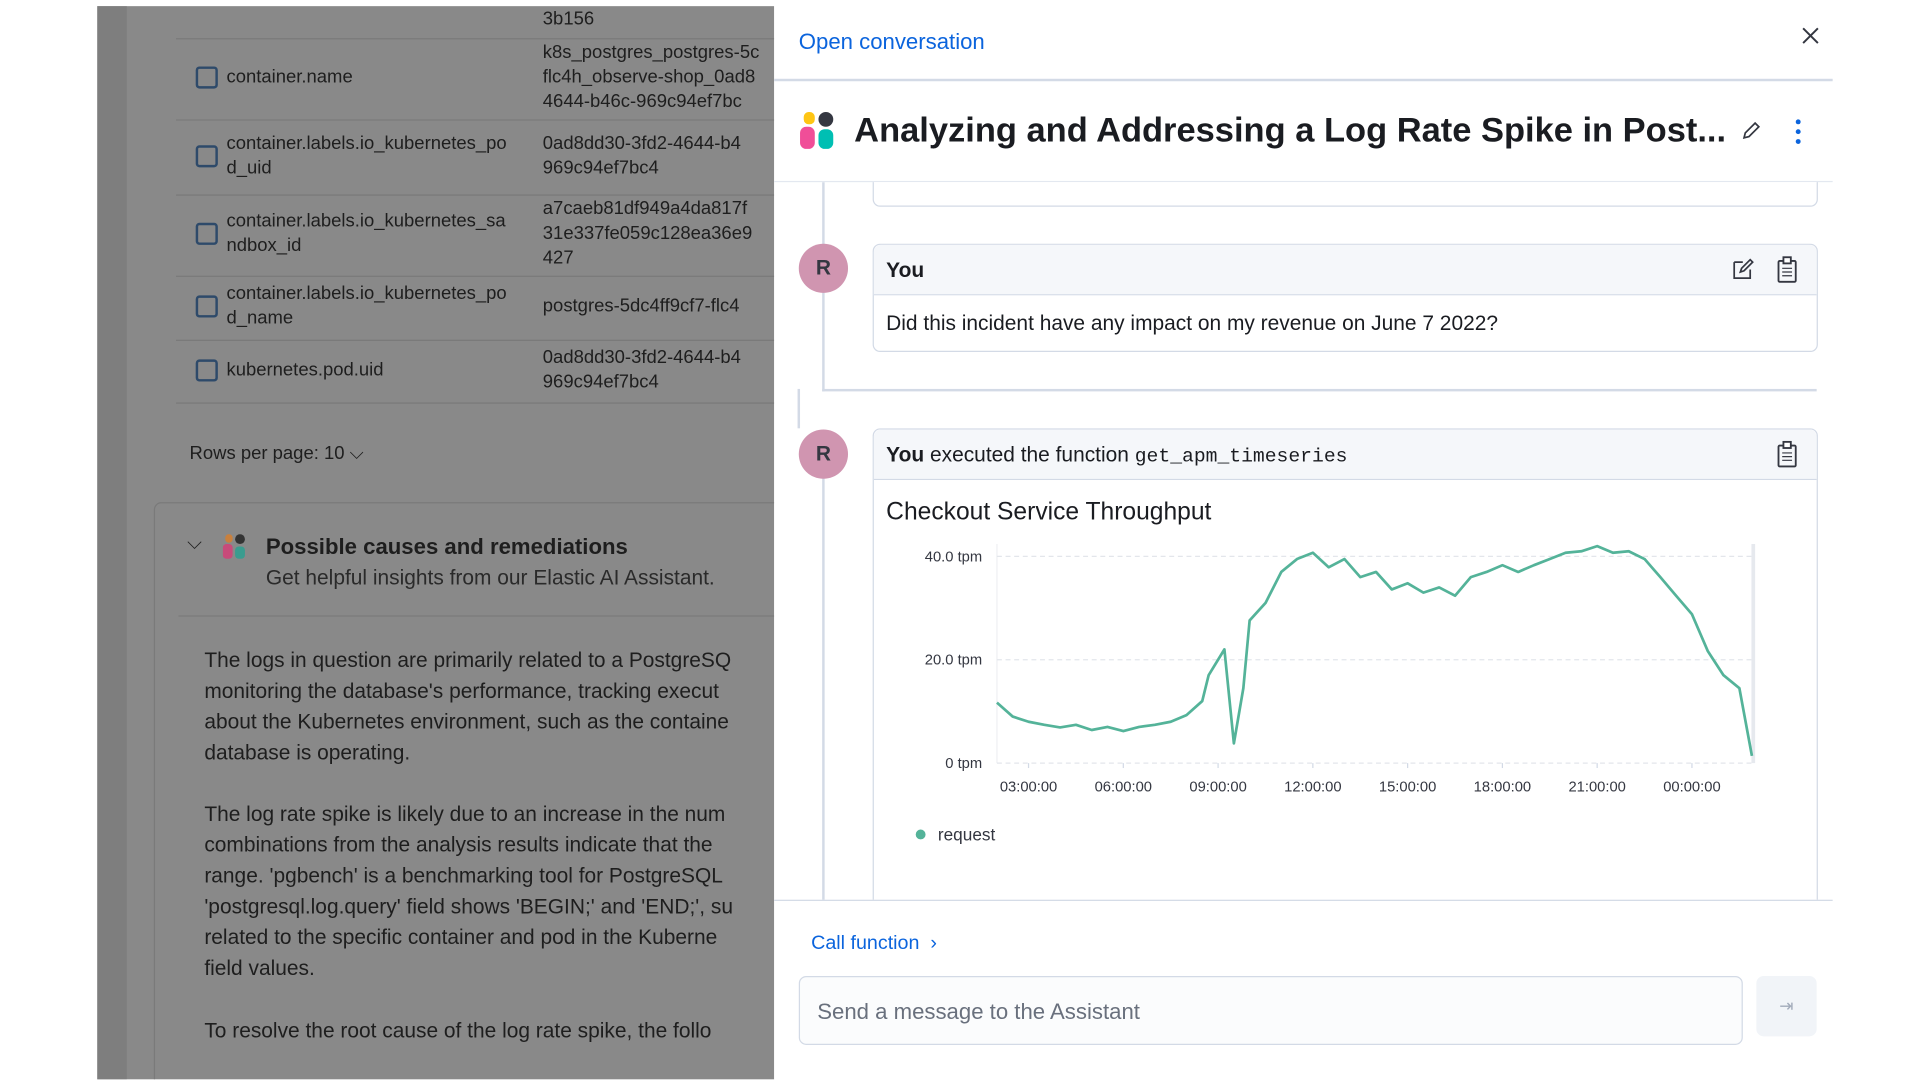 The height and width of the screenshot is (1080, 1920). I want to click on rows-per-page: Rows per page: 10 ⌵, so click(276, 454).